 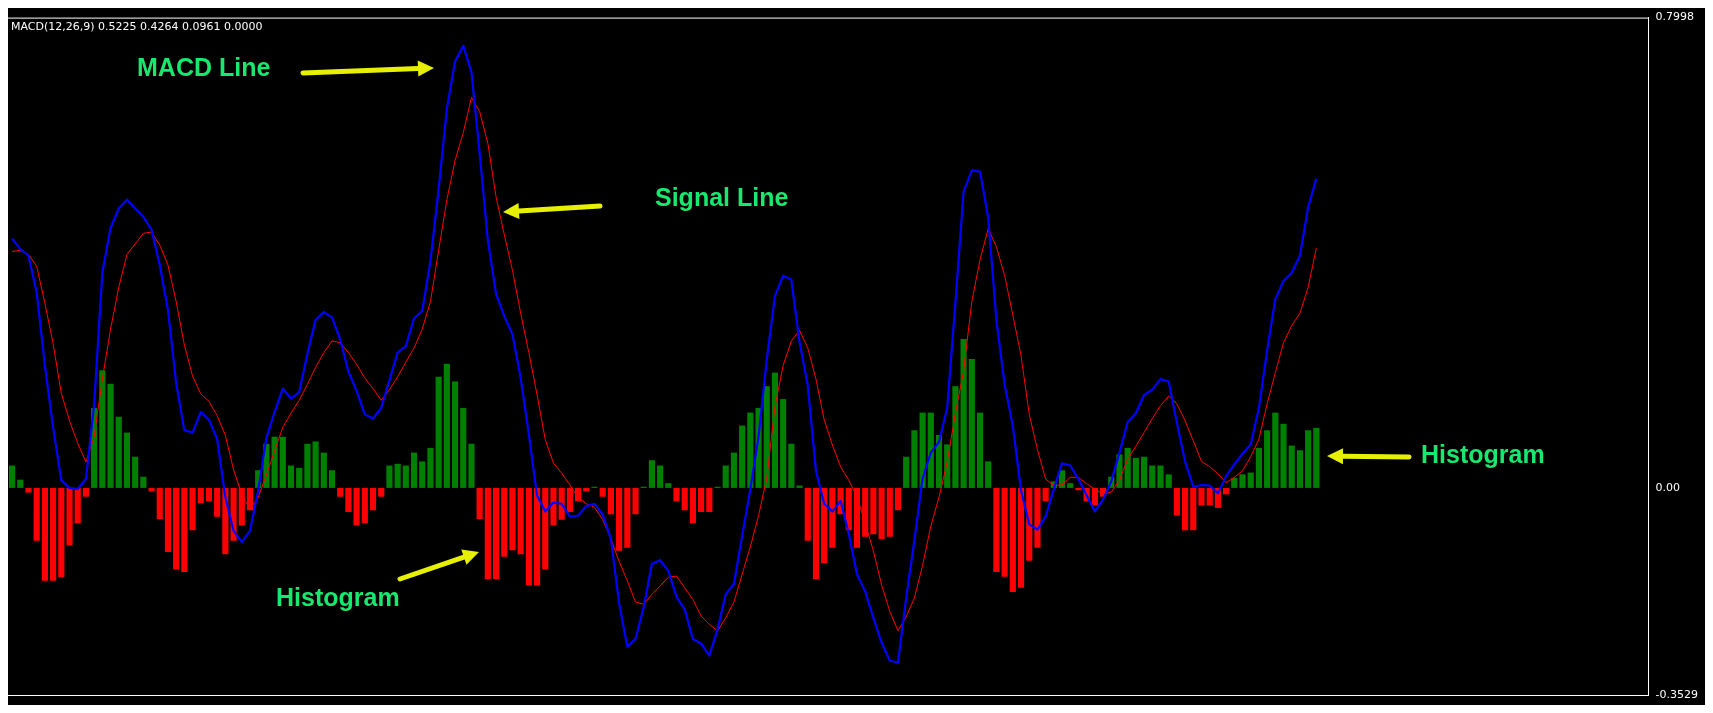 What do you see at coordinates (204, 66) in the screenshot?
I see `annotation: MACD Line` at bounding box center [204, 66].